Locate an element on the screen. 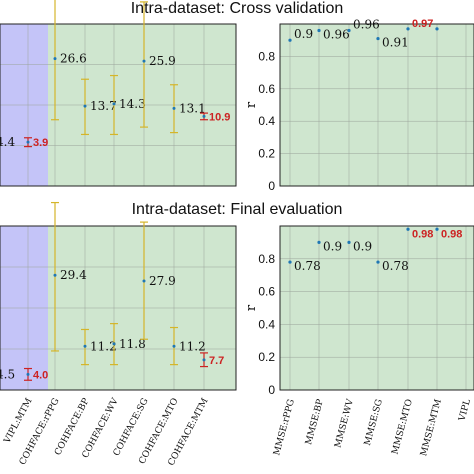  xtick-label-right-1: MMSE:BP is located at coordinates (315, 422).